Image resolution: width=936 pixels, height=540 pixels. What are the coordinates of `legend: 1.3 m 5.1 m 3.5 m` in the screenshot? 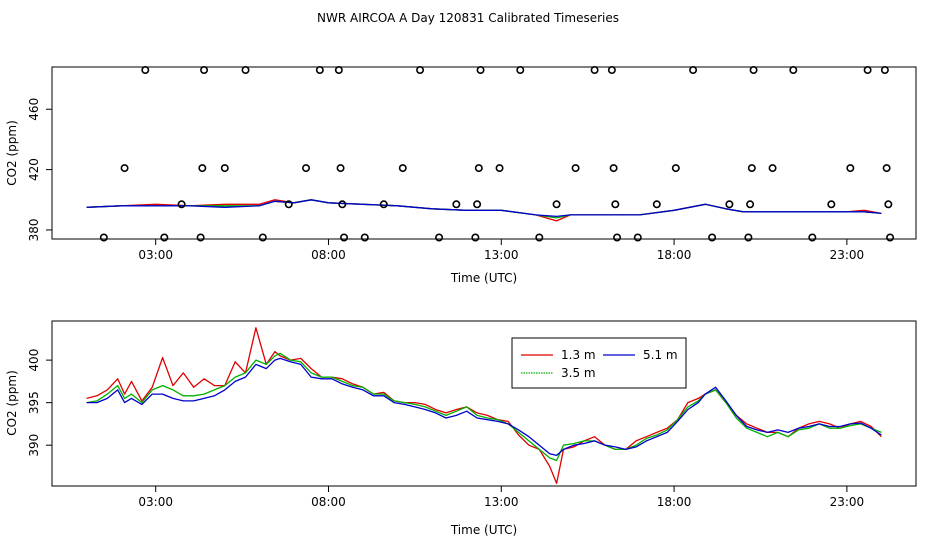 It's located at (599, 363).